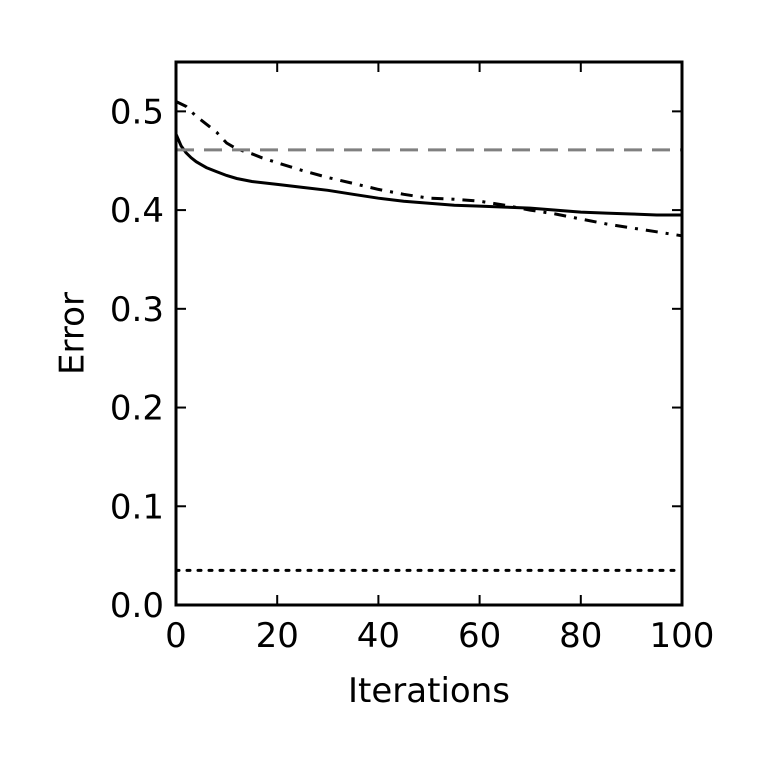  What do you see at coordinates (682, 636) in the screenshot?
I see `x-tick-label: 100` at bounding box center [682, 636].